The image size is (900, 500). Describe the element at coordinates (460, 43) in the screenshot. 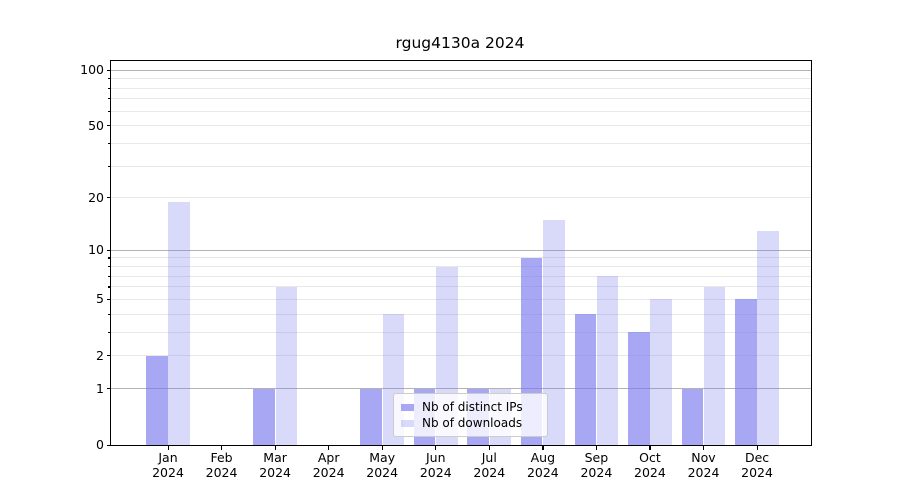

I see `chart-title: rgug4130a 2024` at that location.